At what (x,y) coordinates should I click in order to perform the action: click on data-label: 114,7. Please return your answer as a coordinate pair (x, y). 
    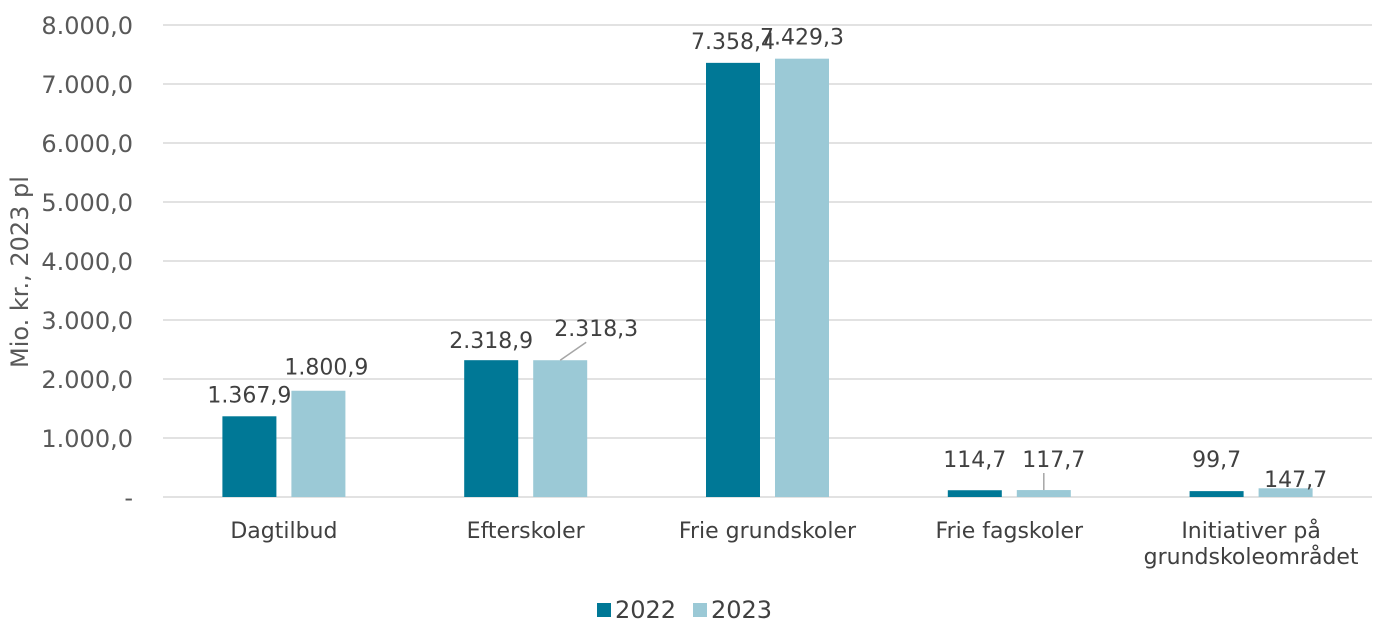
    Looking at the image, I should click on (974, 460).